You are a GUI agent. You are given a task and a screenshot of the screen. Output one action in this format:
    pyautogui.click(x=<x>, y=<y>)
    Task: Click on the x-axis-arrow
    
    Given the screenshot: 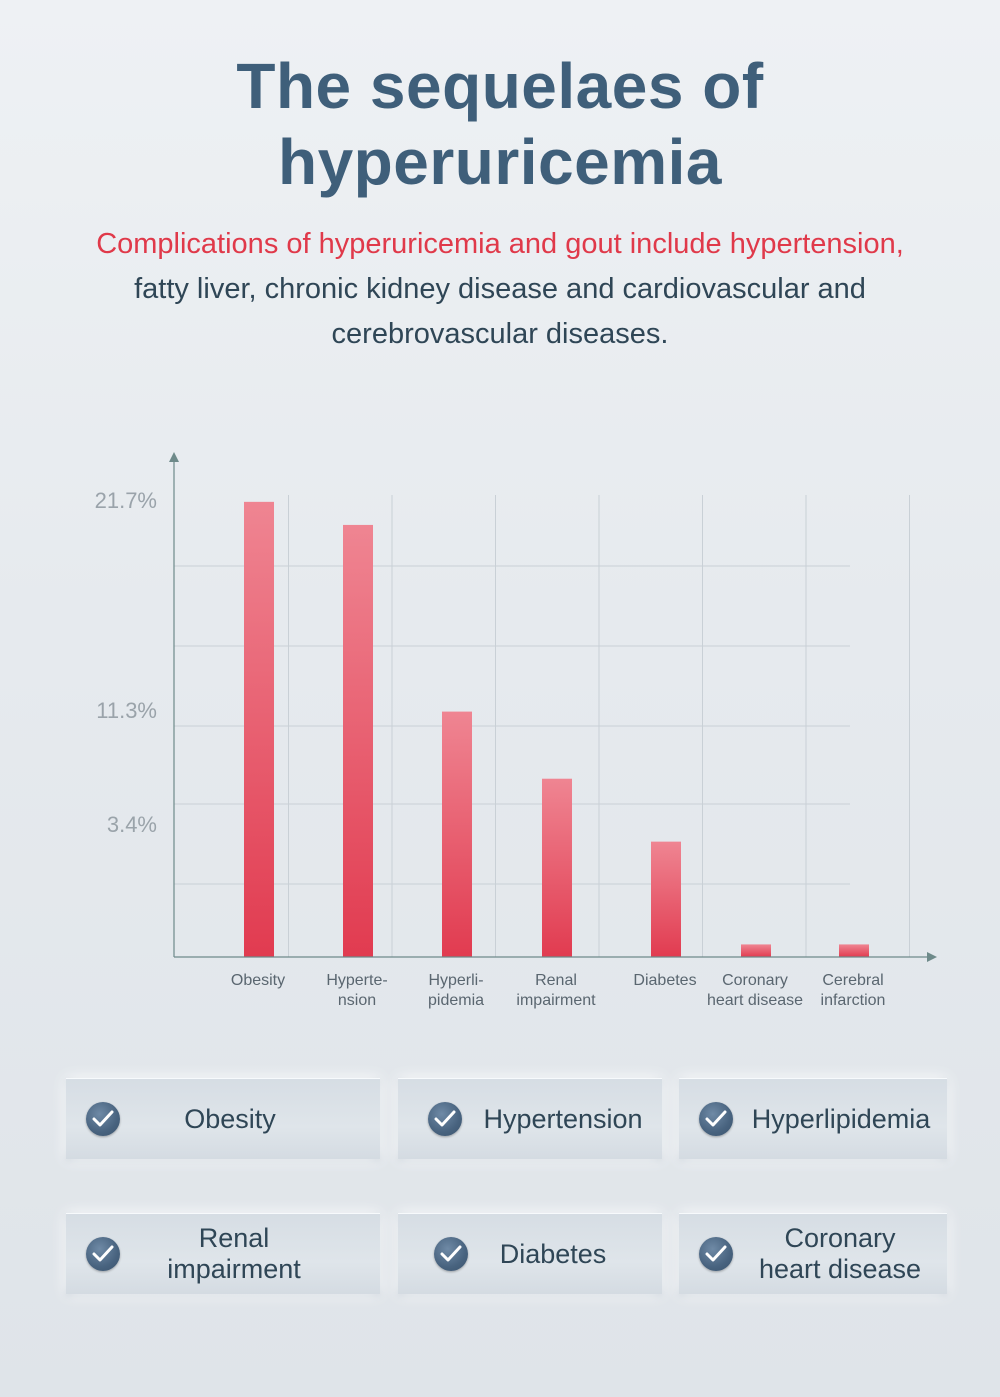 What is the action you would take?
    pyautogui.click(x=932, y=957)
    